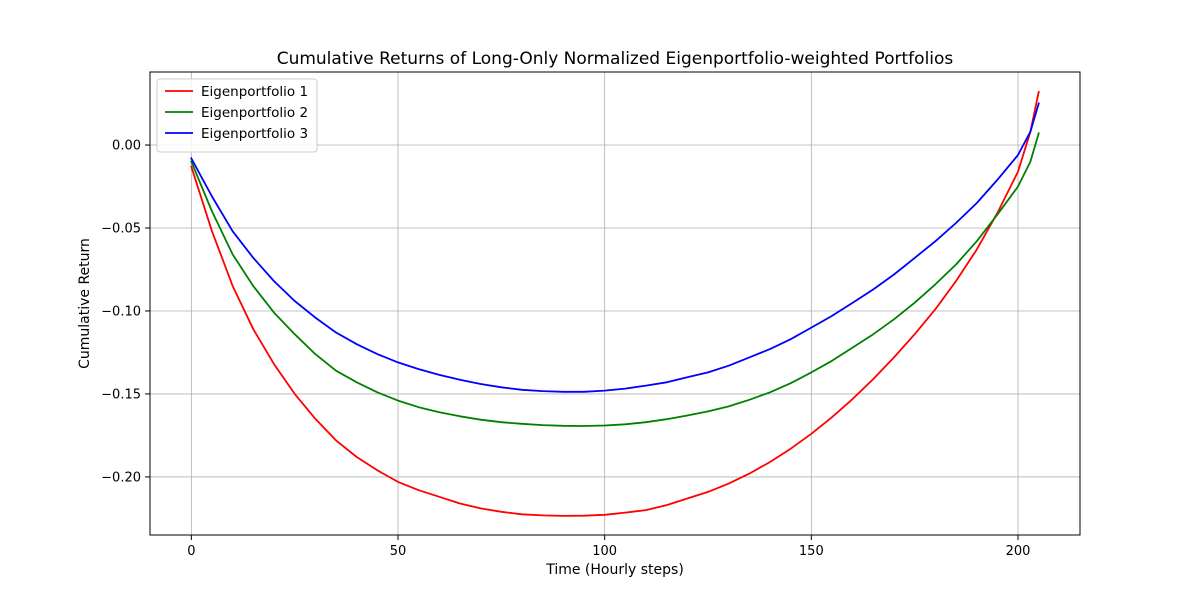 Image resolution: width=1200 pixels, height=600 pixels. I want to click on x-tick-label: 150, so click(811, 551).